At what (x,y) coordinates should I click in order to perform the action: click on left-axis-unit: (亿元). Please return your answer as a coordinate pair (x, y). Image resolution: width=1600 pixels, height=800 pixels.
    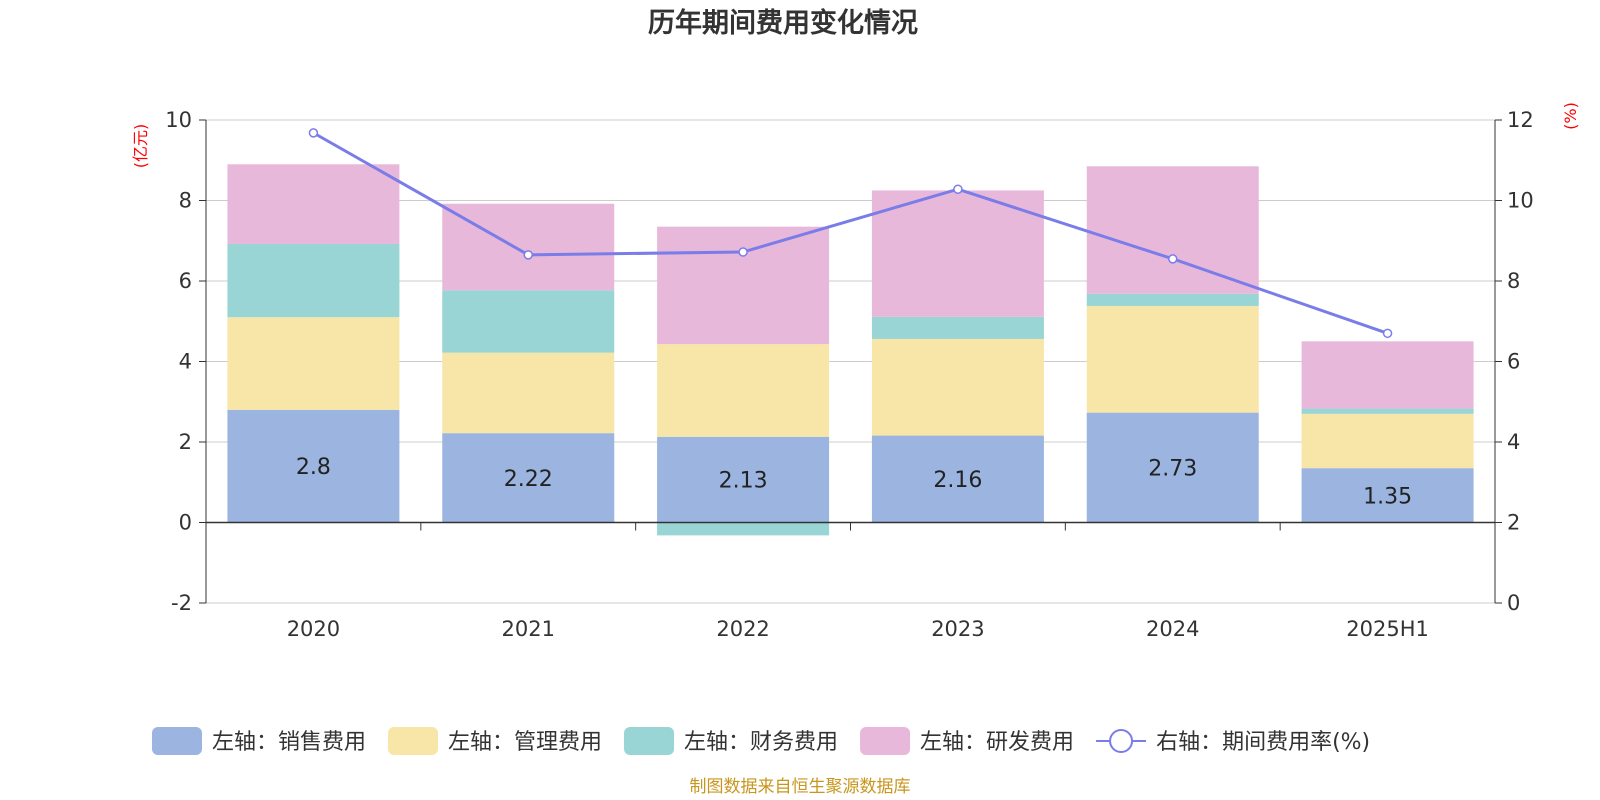
    Looking at the image, I should click on (140, 146).